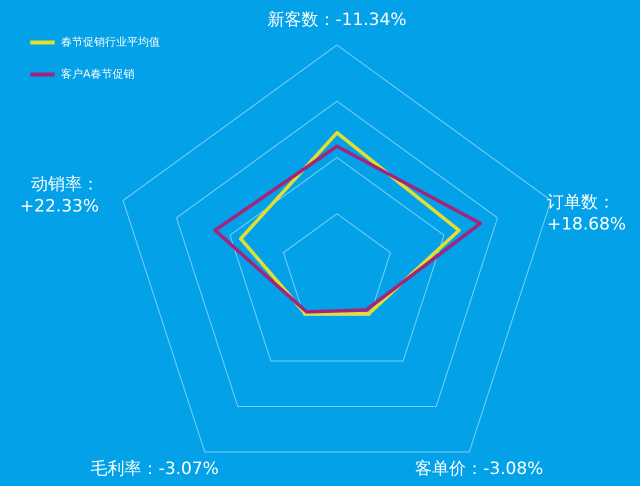  I want to click on spoke-label: 动销率： +22.33%, so click(60, 195).